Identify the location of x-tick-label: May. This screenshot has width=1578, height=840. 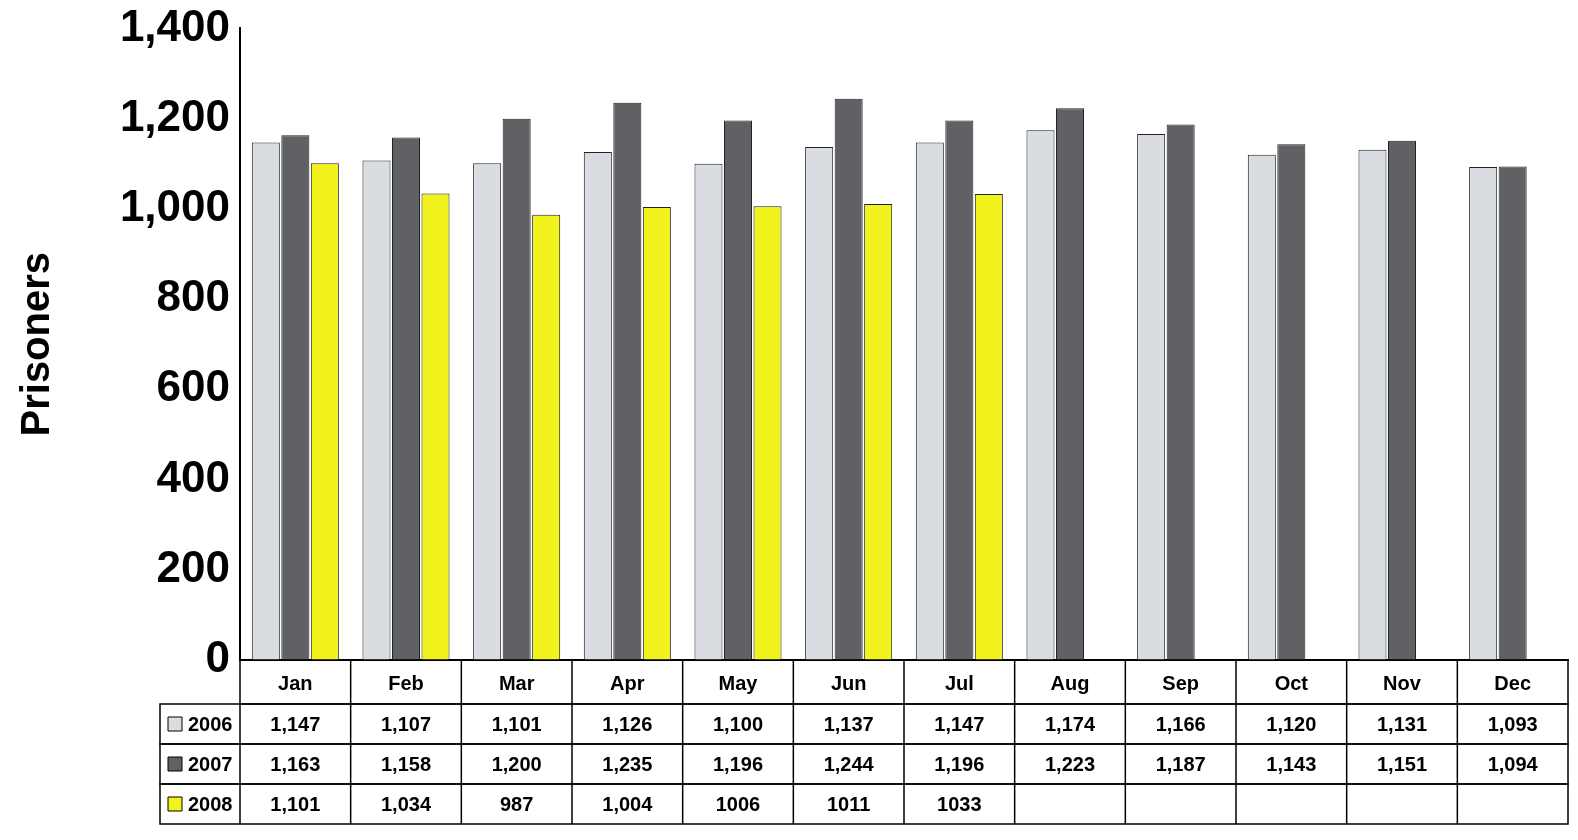
(738, 682).